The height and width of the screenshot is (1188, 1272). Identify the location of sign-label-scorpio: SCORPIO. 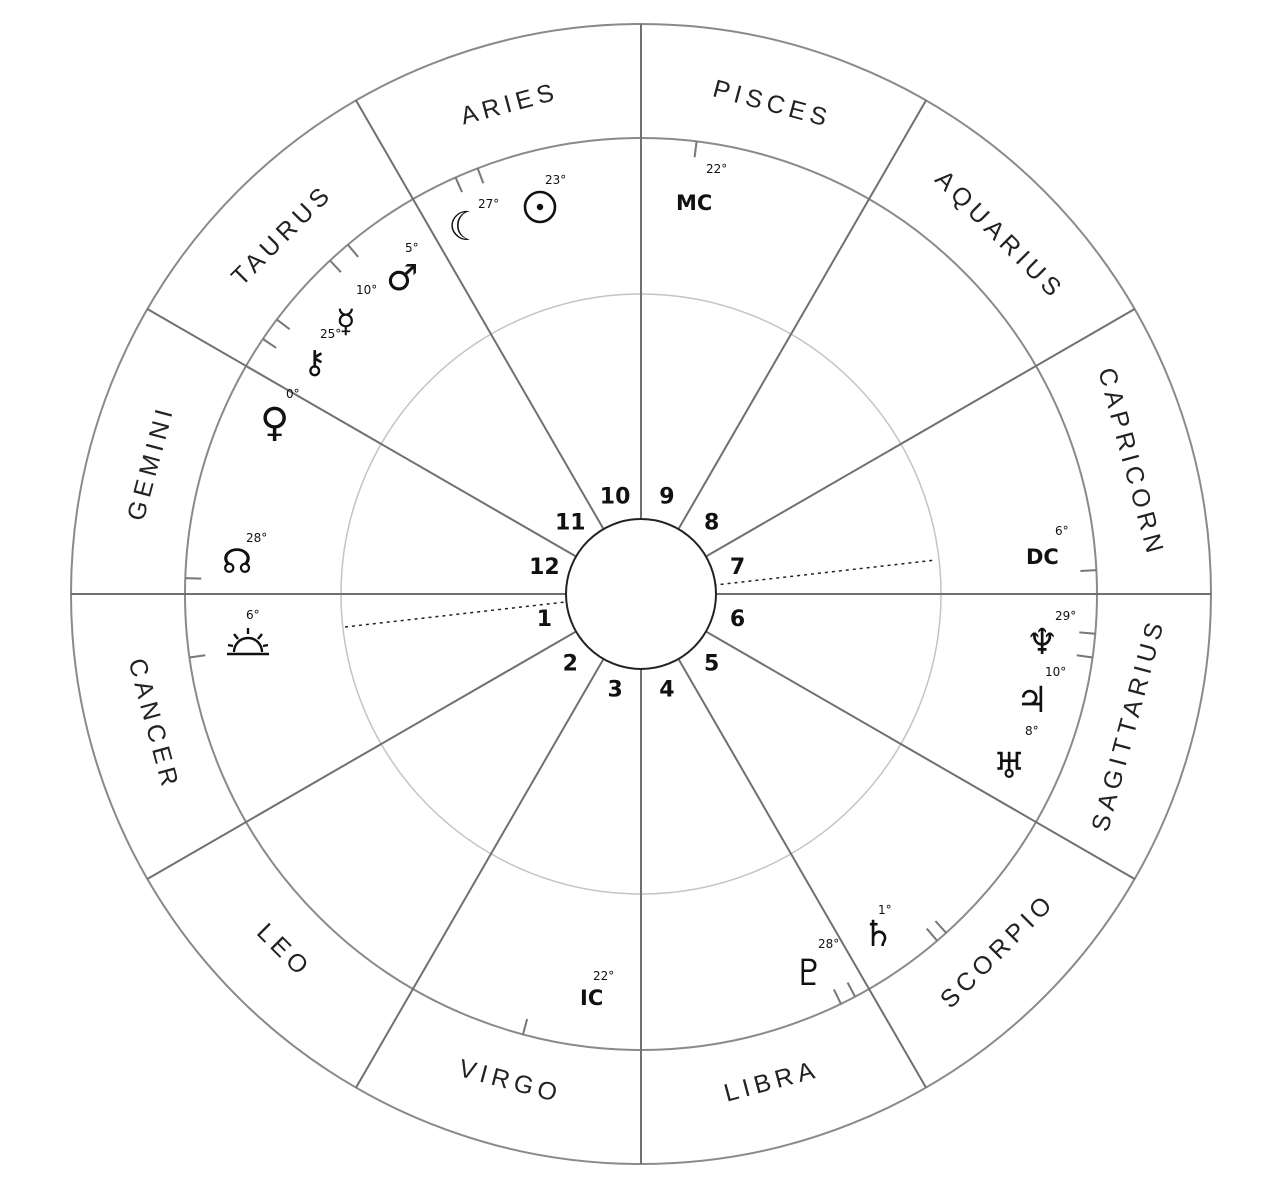
(998, 951).